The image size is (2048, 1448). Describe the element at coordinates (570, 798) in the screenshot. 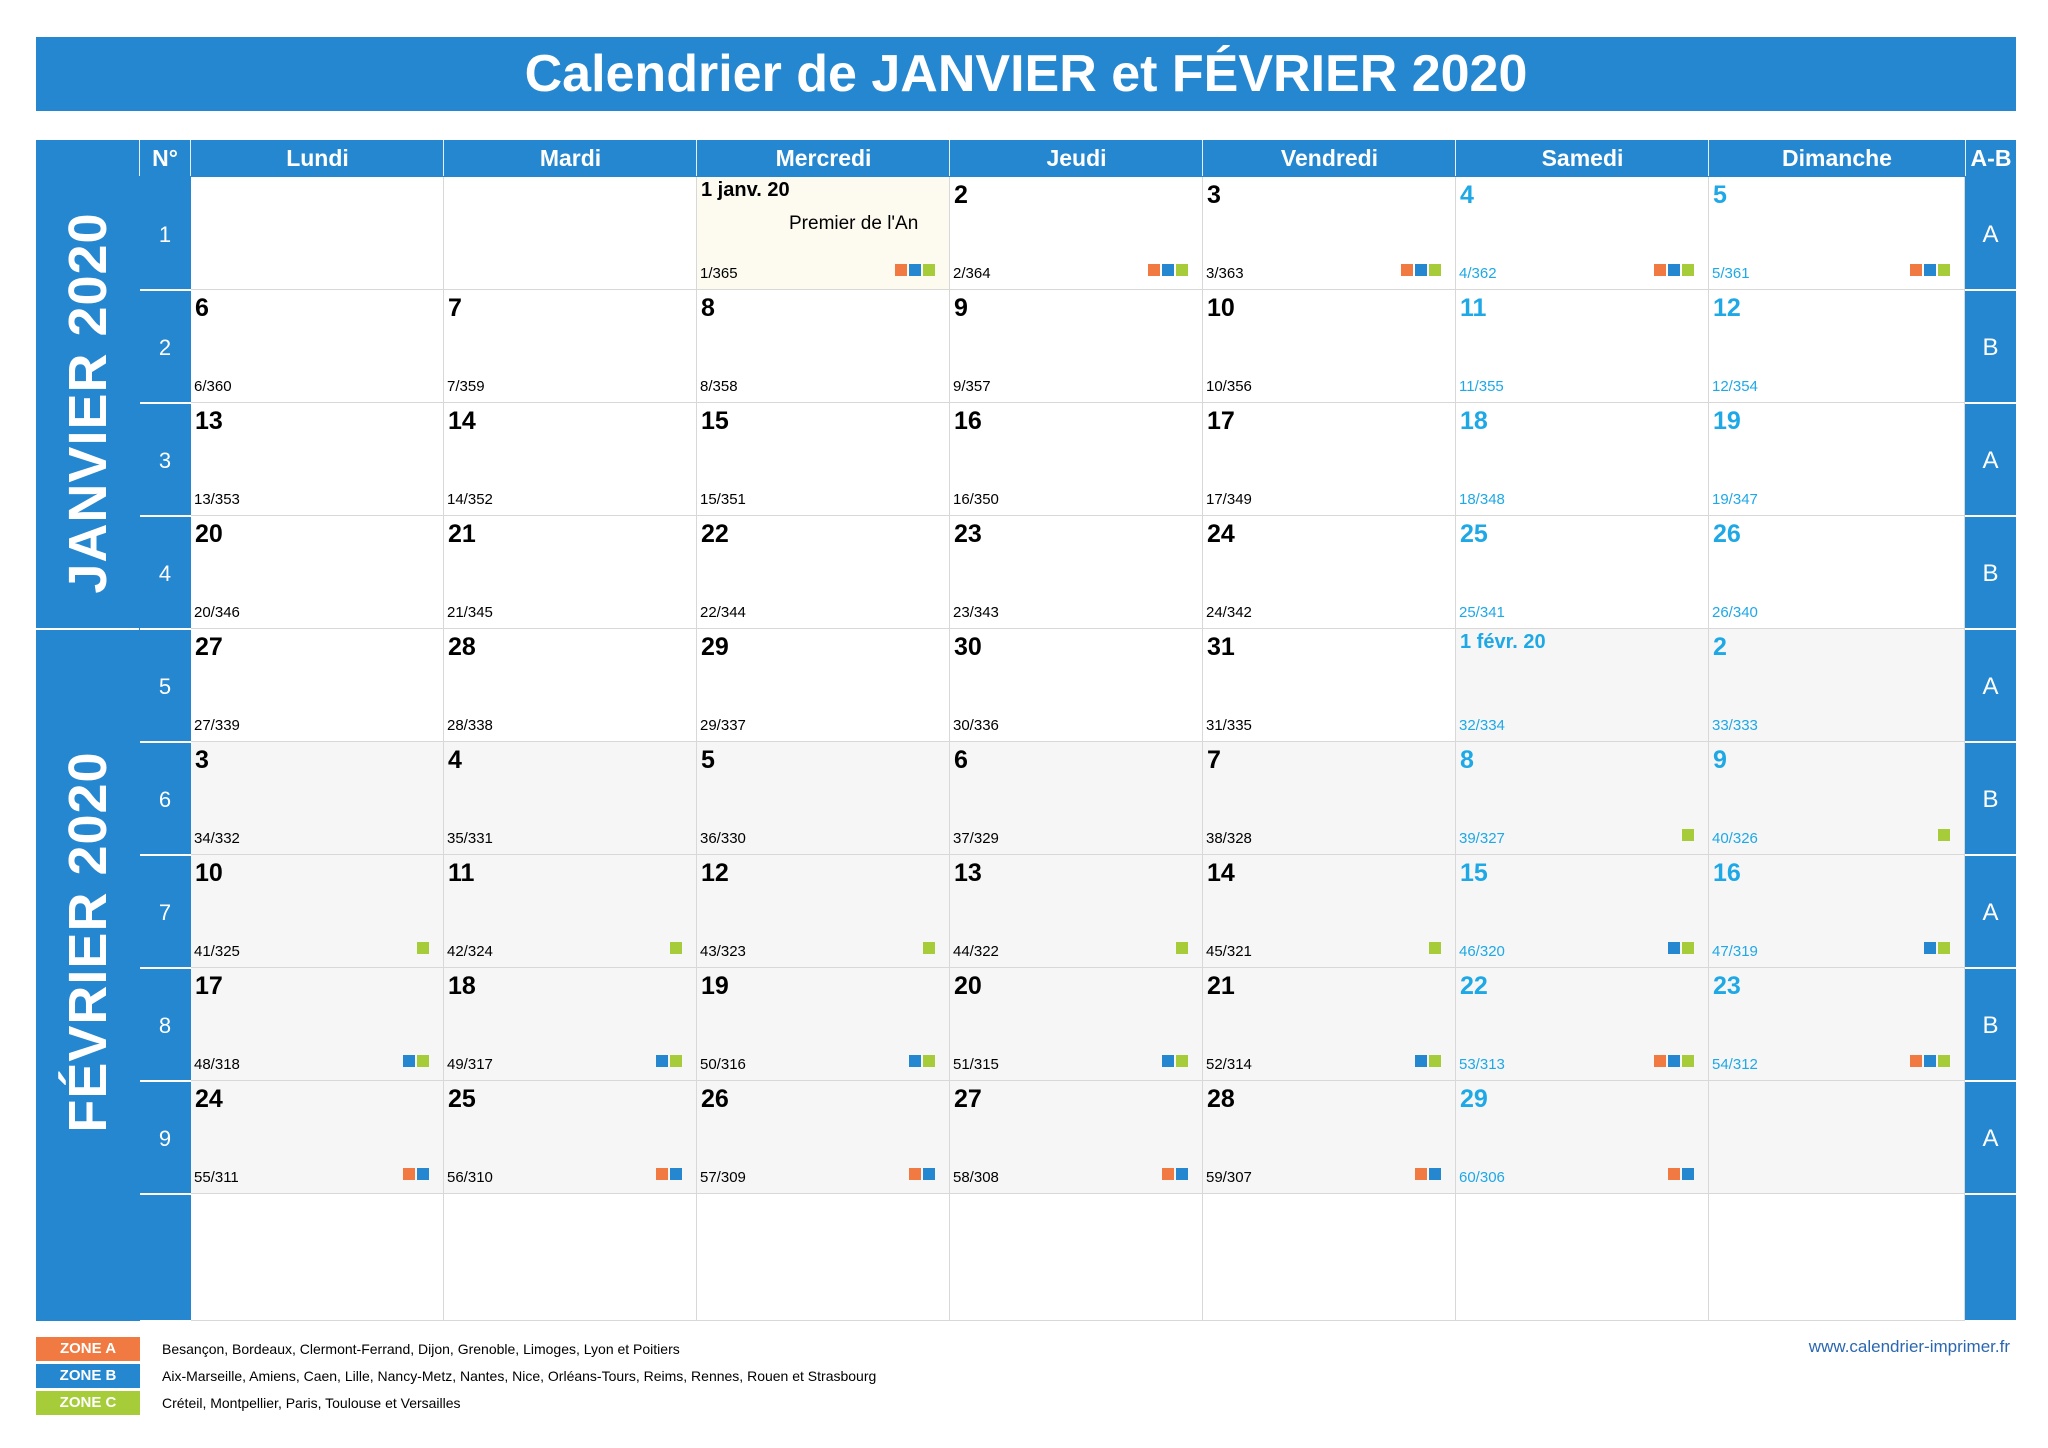

I see `day-cell: 4 35/331` at that location.